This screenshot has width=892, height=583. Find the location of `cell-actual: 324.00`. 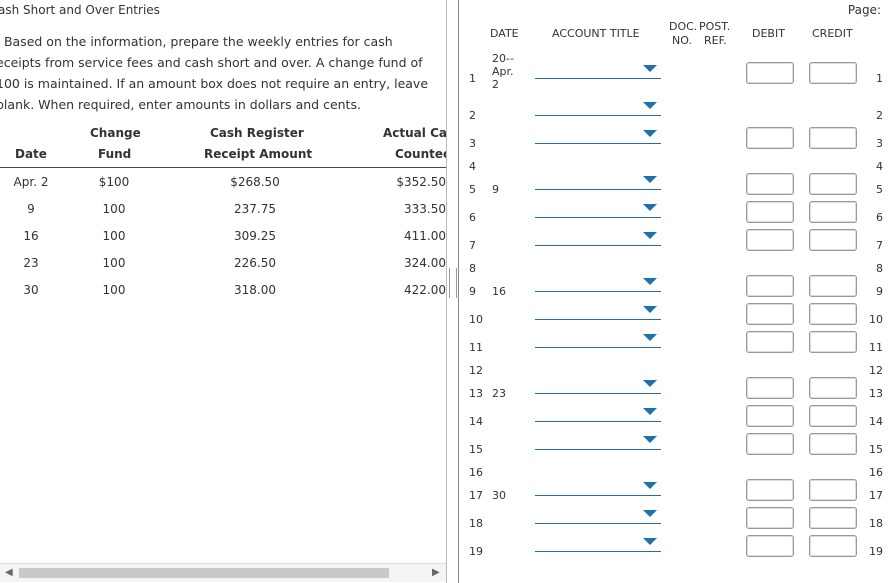

cell-actual: 324.00 is located at coordinates (425, 263).